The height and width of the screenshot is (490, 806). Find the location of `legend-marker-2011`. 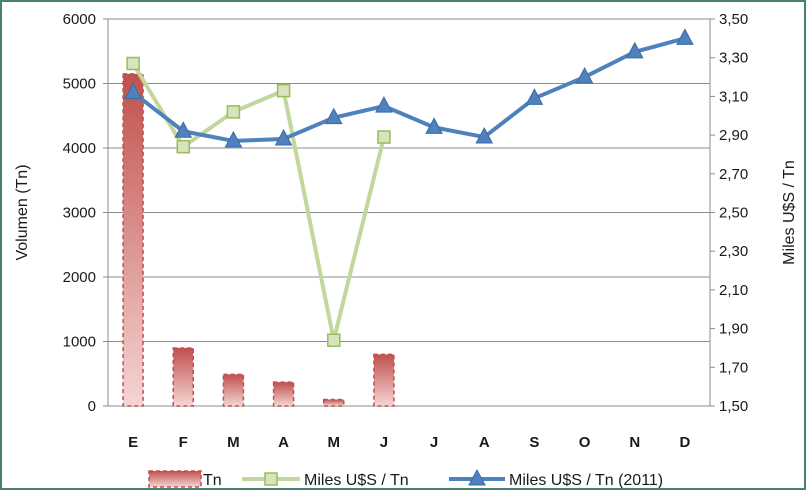

legend-marker-2011 is located at coordinates (477, 477).